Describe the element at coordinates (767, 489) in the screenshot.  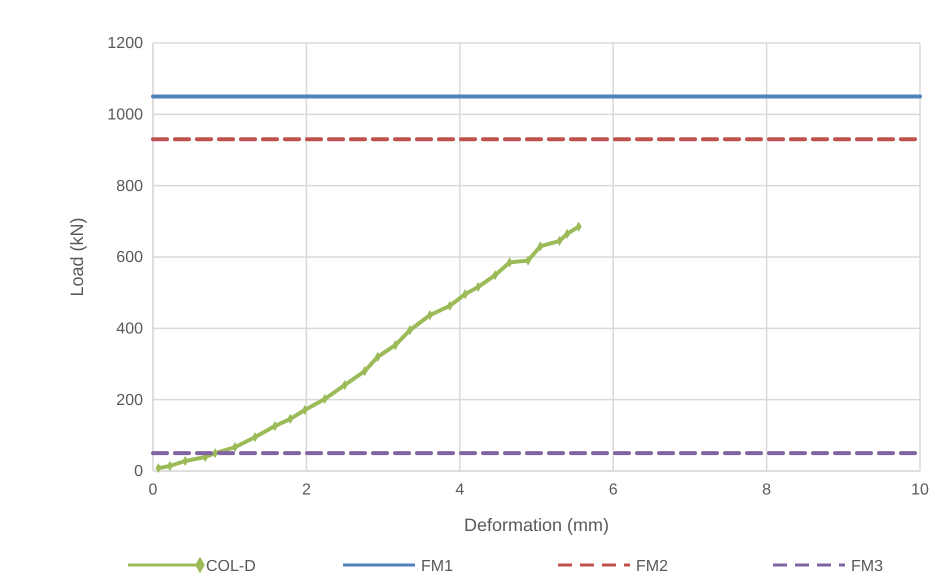
I see `x-tick-label: 8` at that location.